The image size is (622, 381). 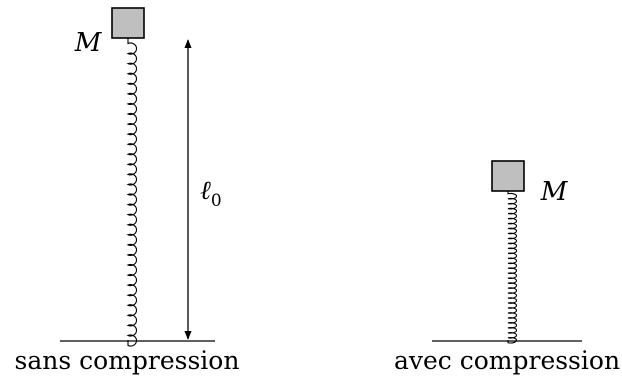 What do you see at coordinates (127, 360) in the screenshot?
I see `caption-uncompressed: sans compression` at bounding box center [127, 360].